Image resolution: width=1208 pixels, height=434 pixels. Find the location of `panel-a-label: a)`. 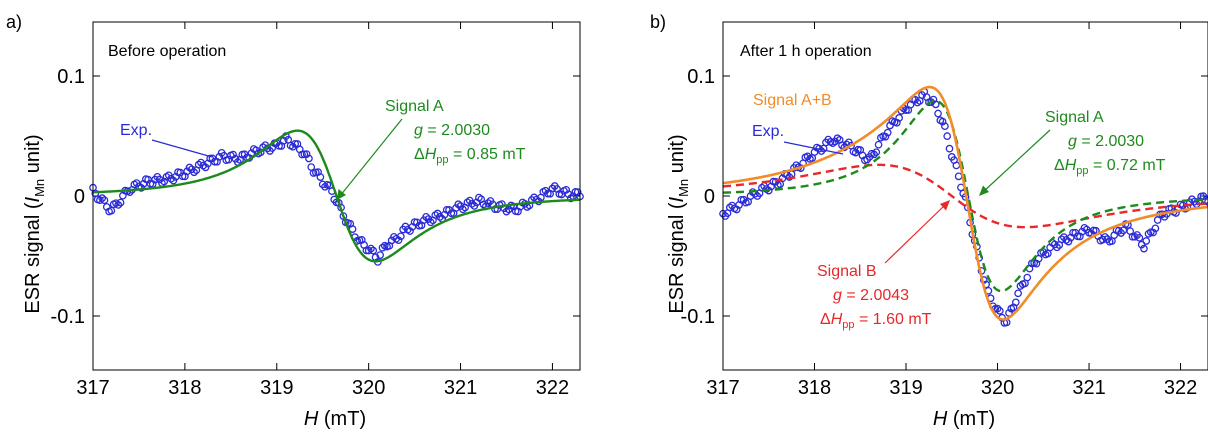

panel-a-label: a) is located at coordinates (14, 22).